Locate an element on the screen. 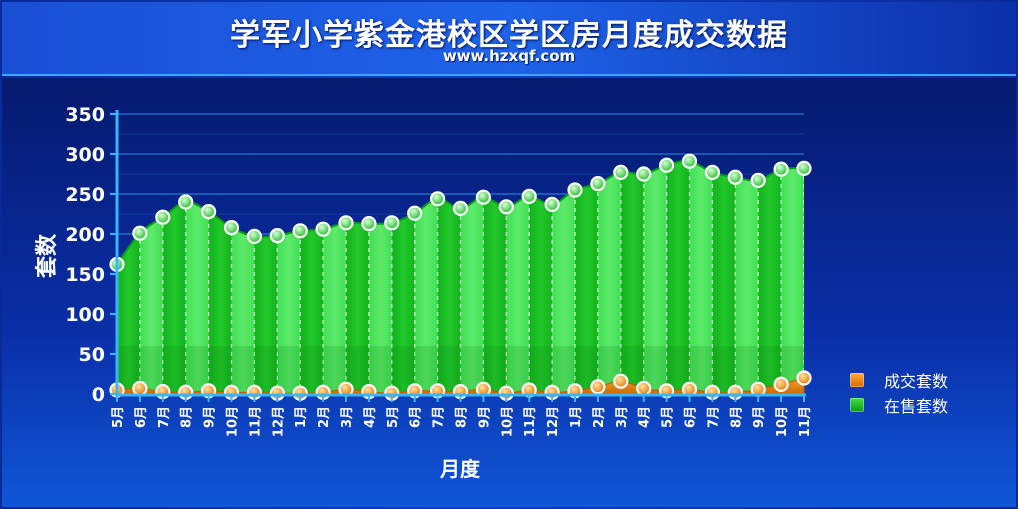  x-axis-label: 月度 is located at coordinates (460, 469).